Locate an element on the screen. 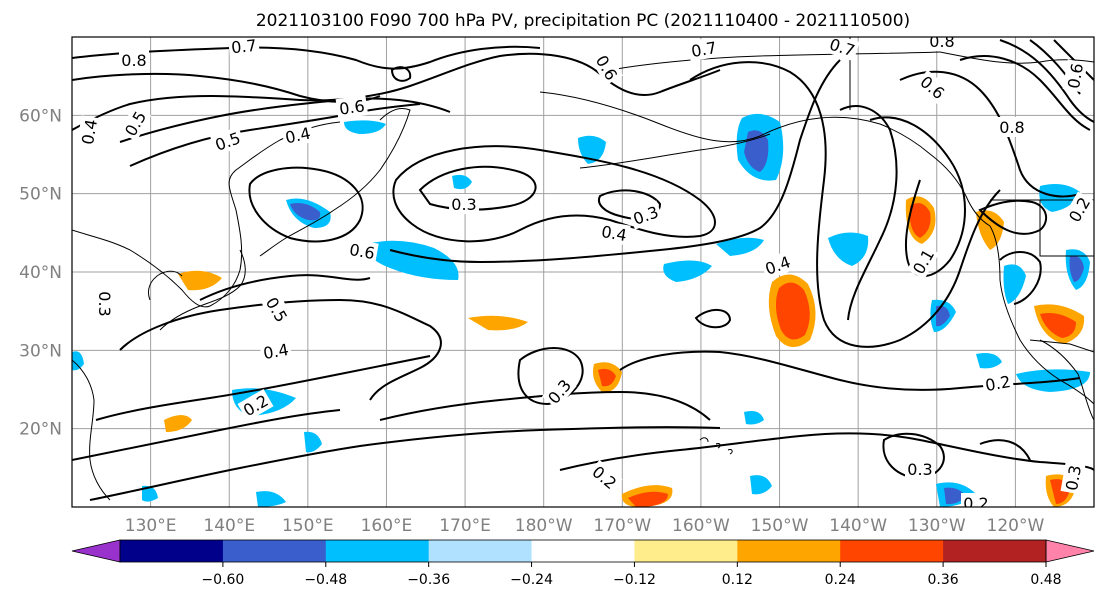 This screenshot has height=601, width=1105. contour-value-label: 0.7 is located at coordinates (842, 49).